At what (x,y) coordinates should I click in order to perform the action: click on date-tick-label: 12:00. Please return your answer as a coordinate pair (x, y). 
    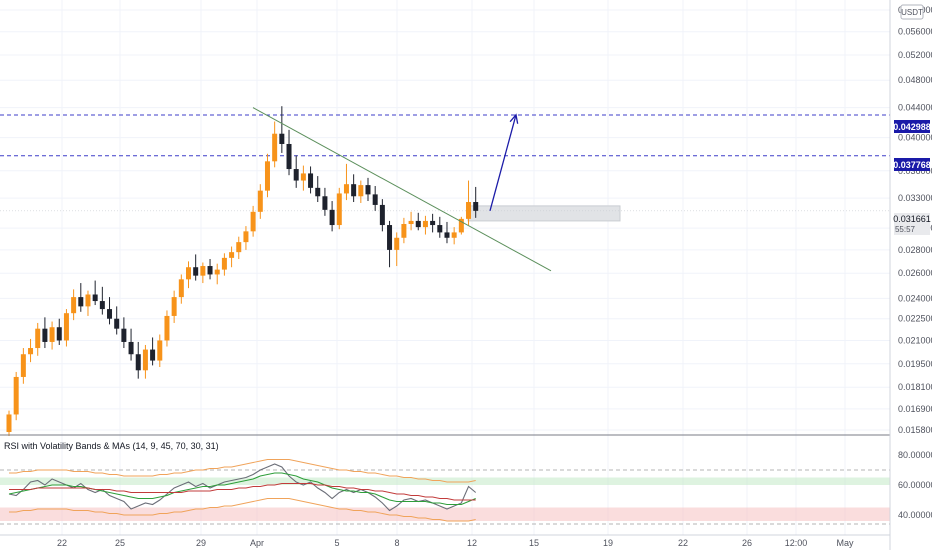
    Looking at the image, I should click on (796, 543).